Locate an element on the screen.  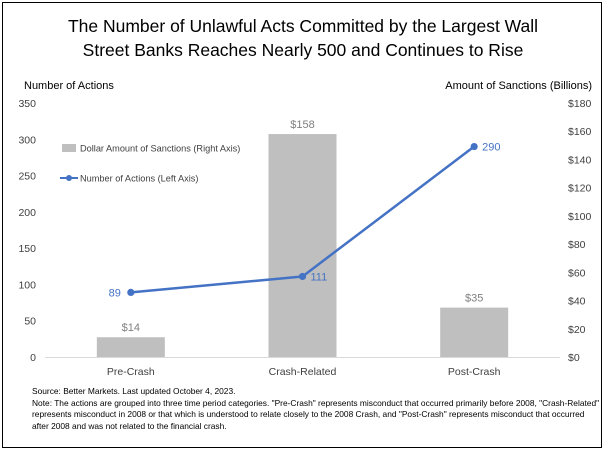
legend-swatch-sanctions is located at coordinates (69, 148).